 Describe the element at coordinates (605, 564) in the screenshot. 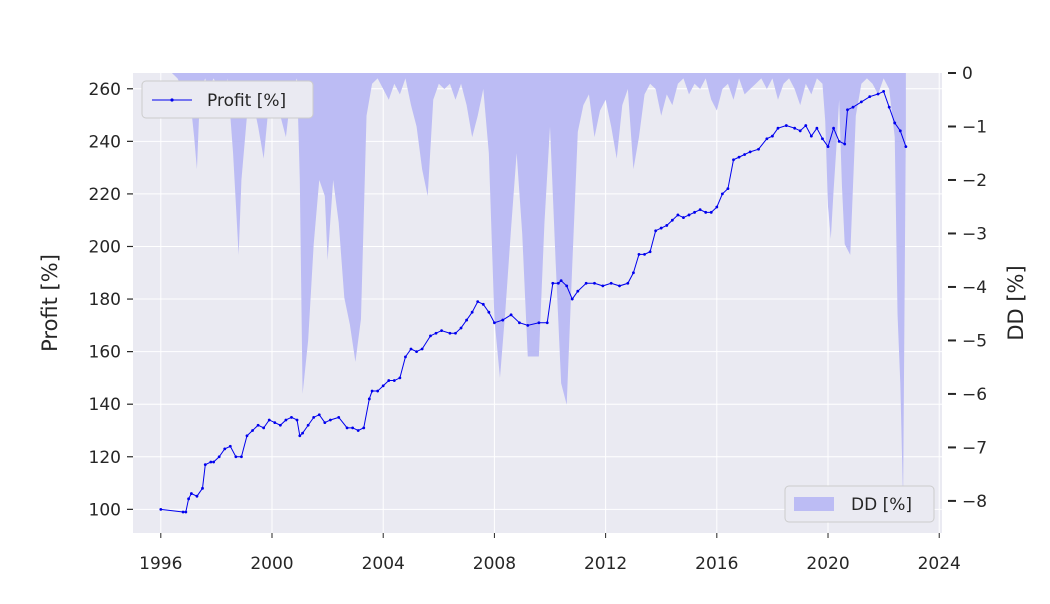

I see `x-tick-label: 2012` at that location.